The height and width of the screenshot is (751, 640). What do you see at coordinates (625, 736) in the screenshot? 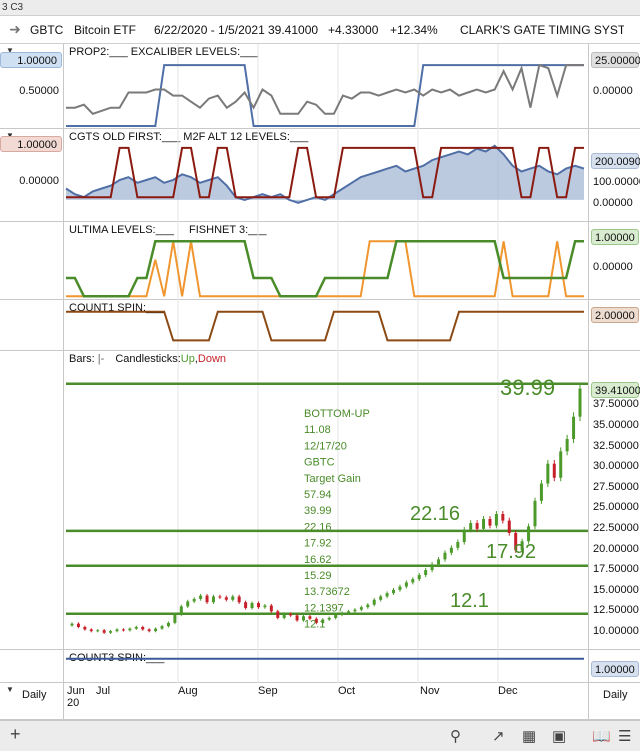
I see `list-icon: ☰` at bounding box center [625, 736].